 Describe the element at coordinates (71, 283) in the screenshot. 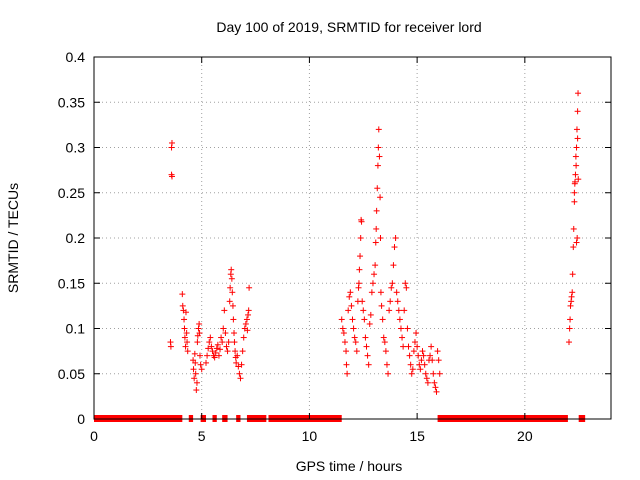

I see `y-tick-label: 0.15` at that location.